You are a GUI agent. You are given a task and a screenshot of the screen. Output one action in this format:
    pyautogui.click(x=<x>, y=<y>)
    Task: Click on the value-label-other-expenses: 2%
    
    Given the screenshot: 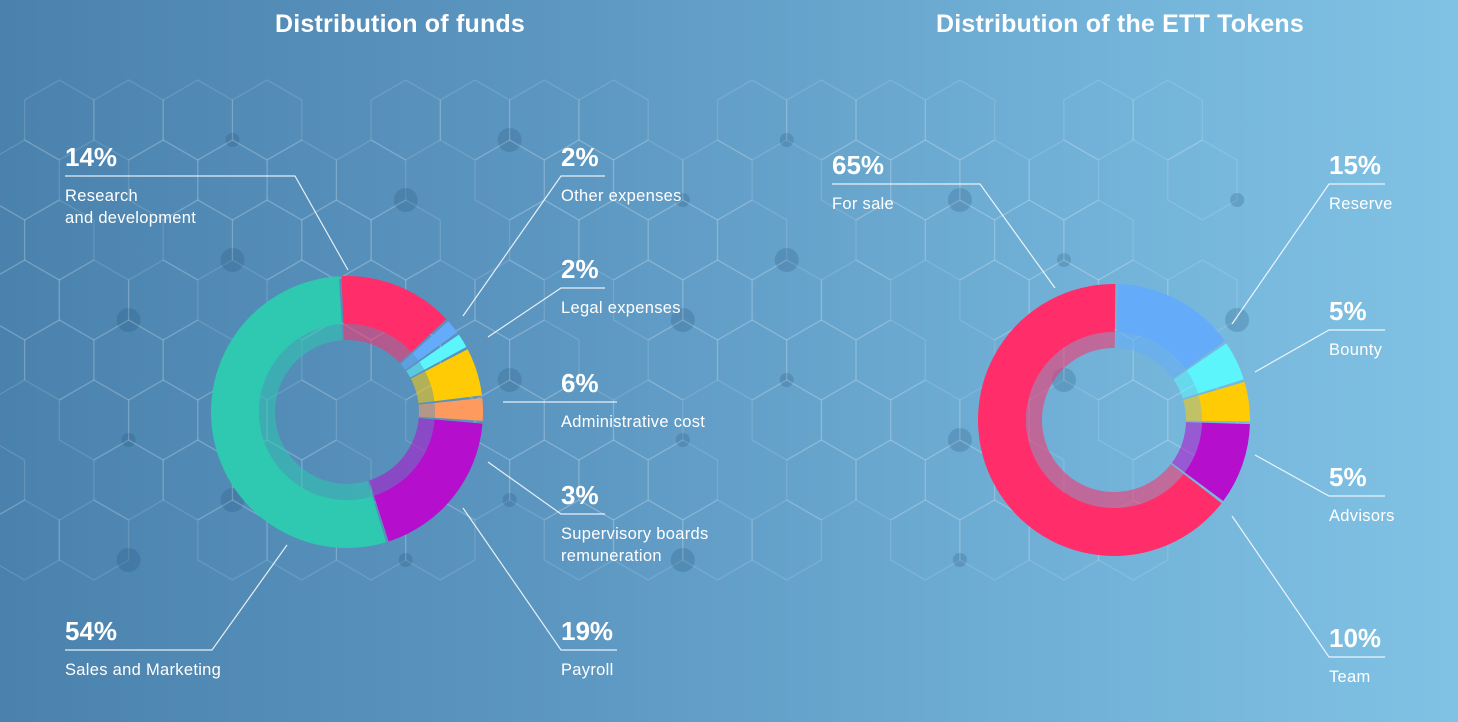 What is the action you would take?
    pyautogui.click(x=580, y=157)
    